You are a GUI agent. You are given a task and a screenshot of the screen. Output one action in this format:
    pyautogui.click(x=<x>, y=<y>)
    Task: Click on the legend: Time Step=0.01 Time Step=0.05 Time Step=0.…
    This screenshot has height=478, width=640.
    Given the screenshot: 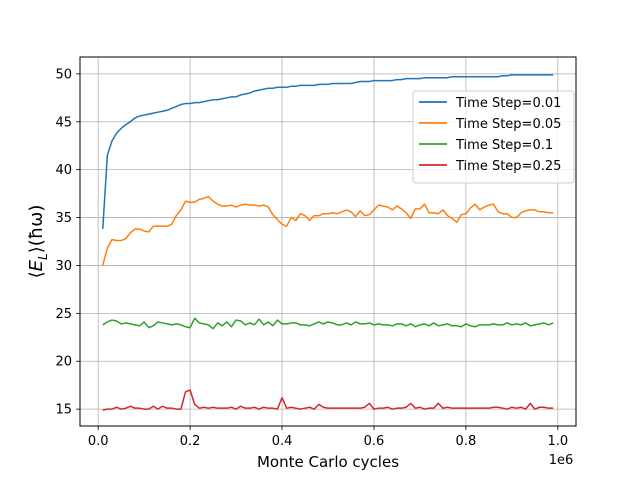 What is the action you would take?
    pyautogui.click(x=493, y=137)
    